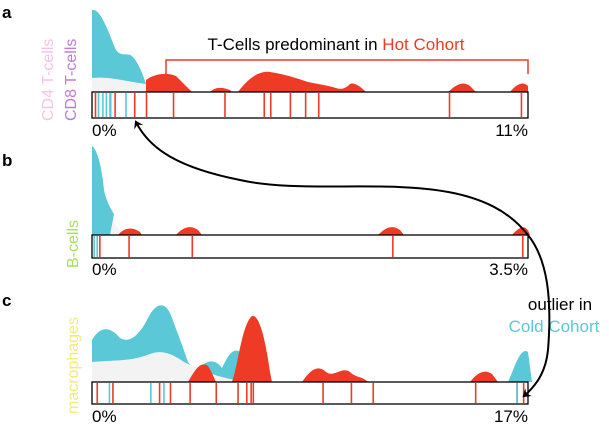  I want to click on label-bcells: B-cells, so click(73, 244).